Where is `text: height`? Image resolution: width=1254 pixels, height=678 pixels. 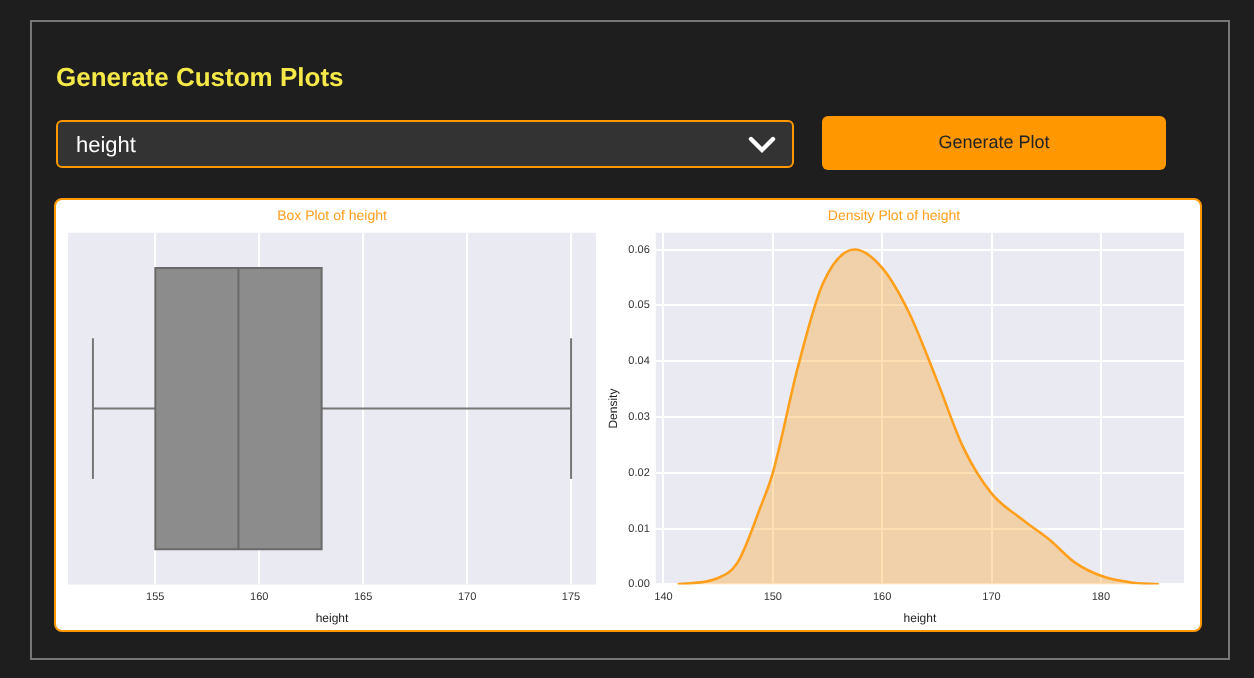
text: height is located at coordinates (106, 146).